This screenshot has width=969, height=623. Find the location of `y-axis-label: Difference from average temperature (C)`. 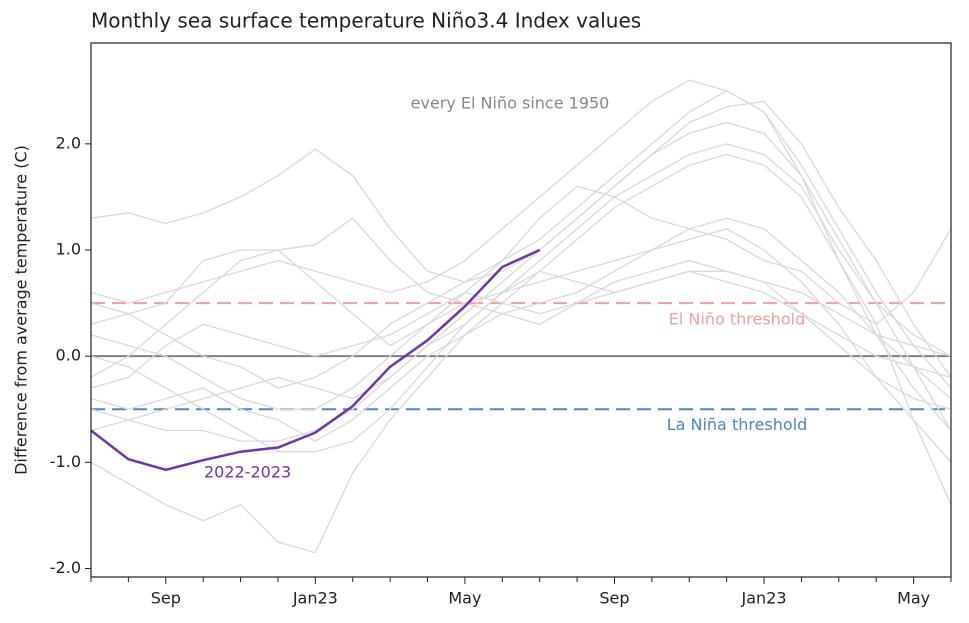

y-axis-label: Difference from average temperature (C) is located at coordinates (21, 310).